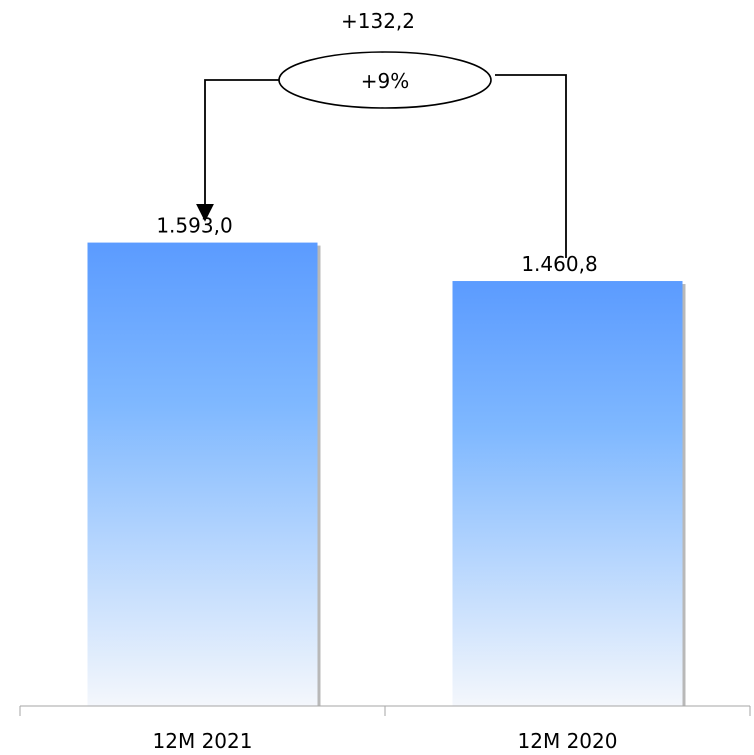 The width and height of the screenshot is (754, 755). What do you see at coordinates (531, 166) in the screenshot?
I see `comparison-connector-right` at bounding box center [531, 166].